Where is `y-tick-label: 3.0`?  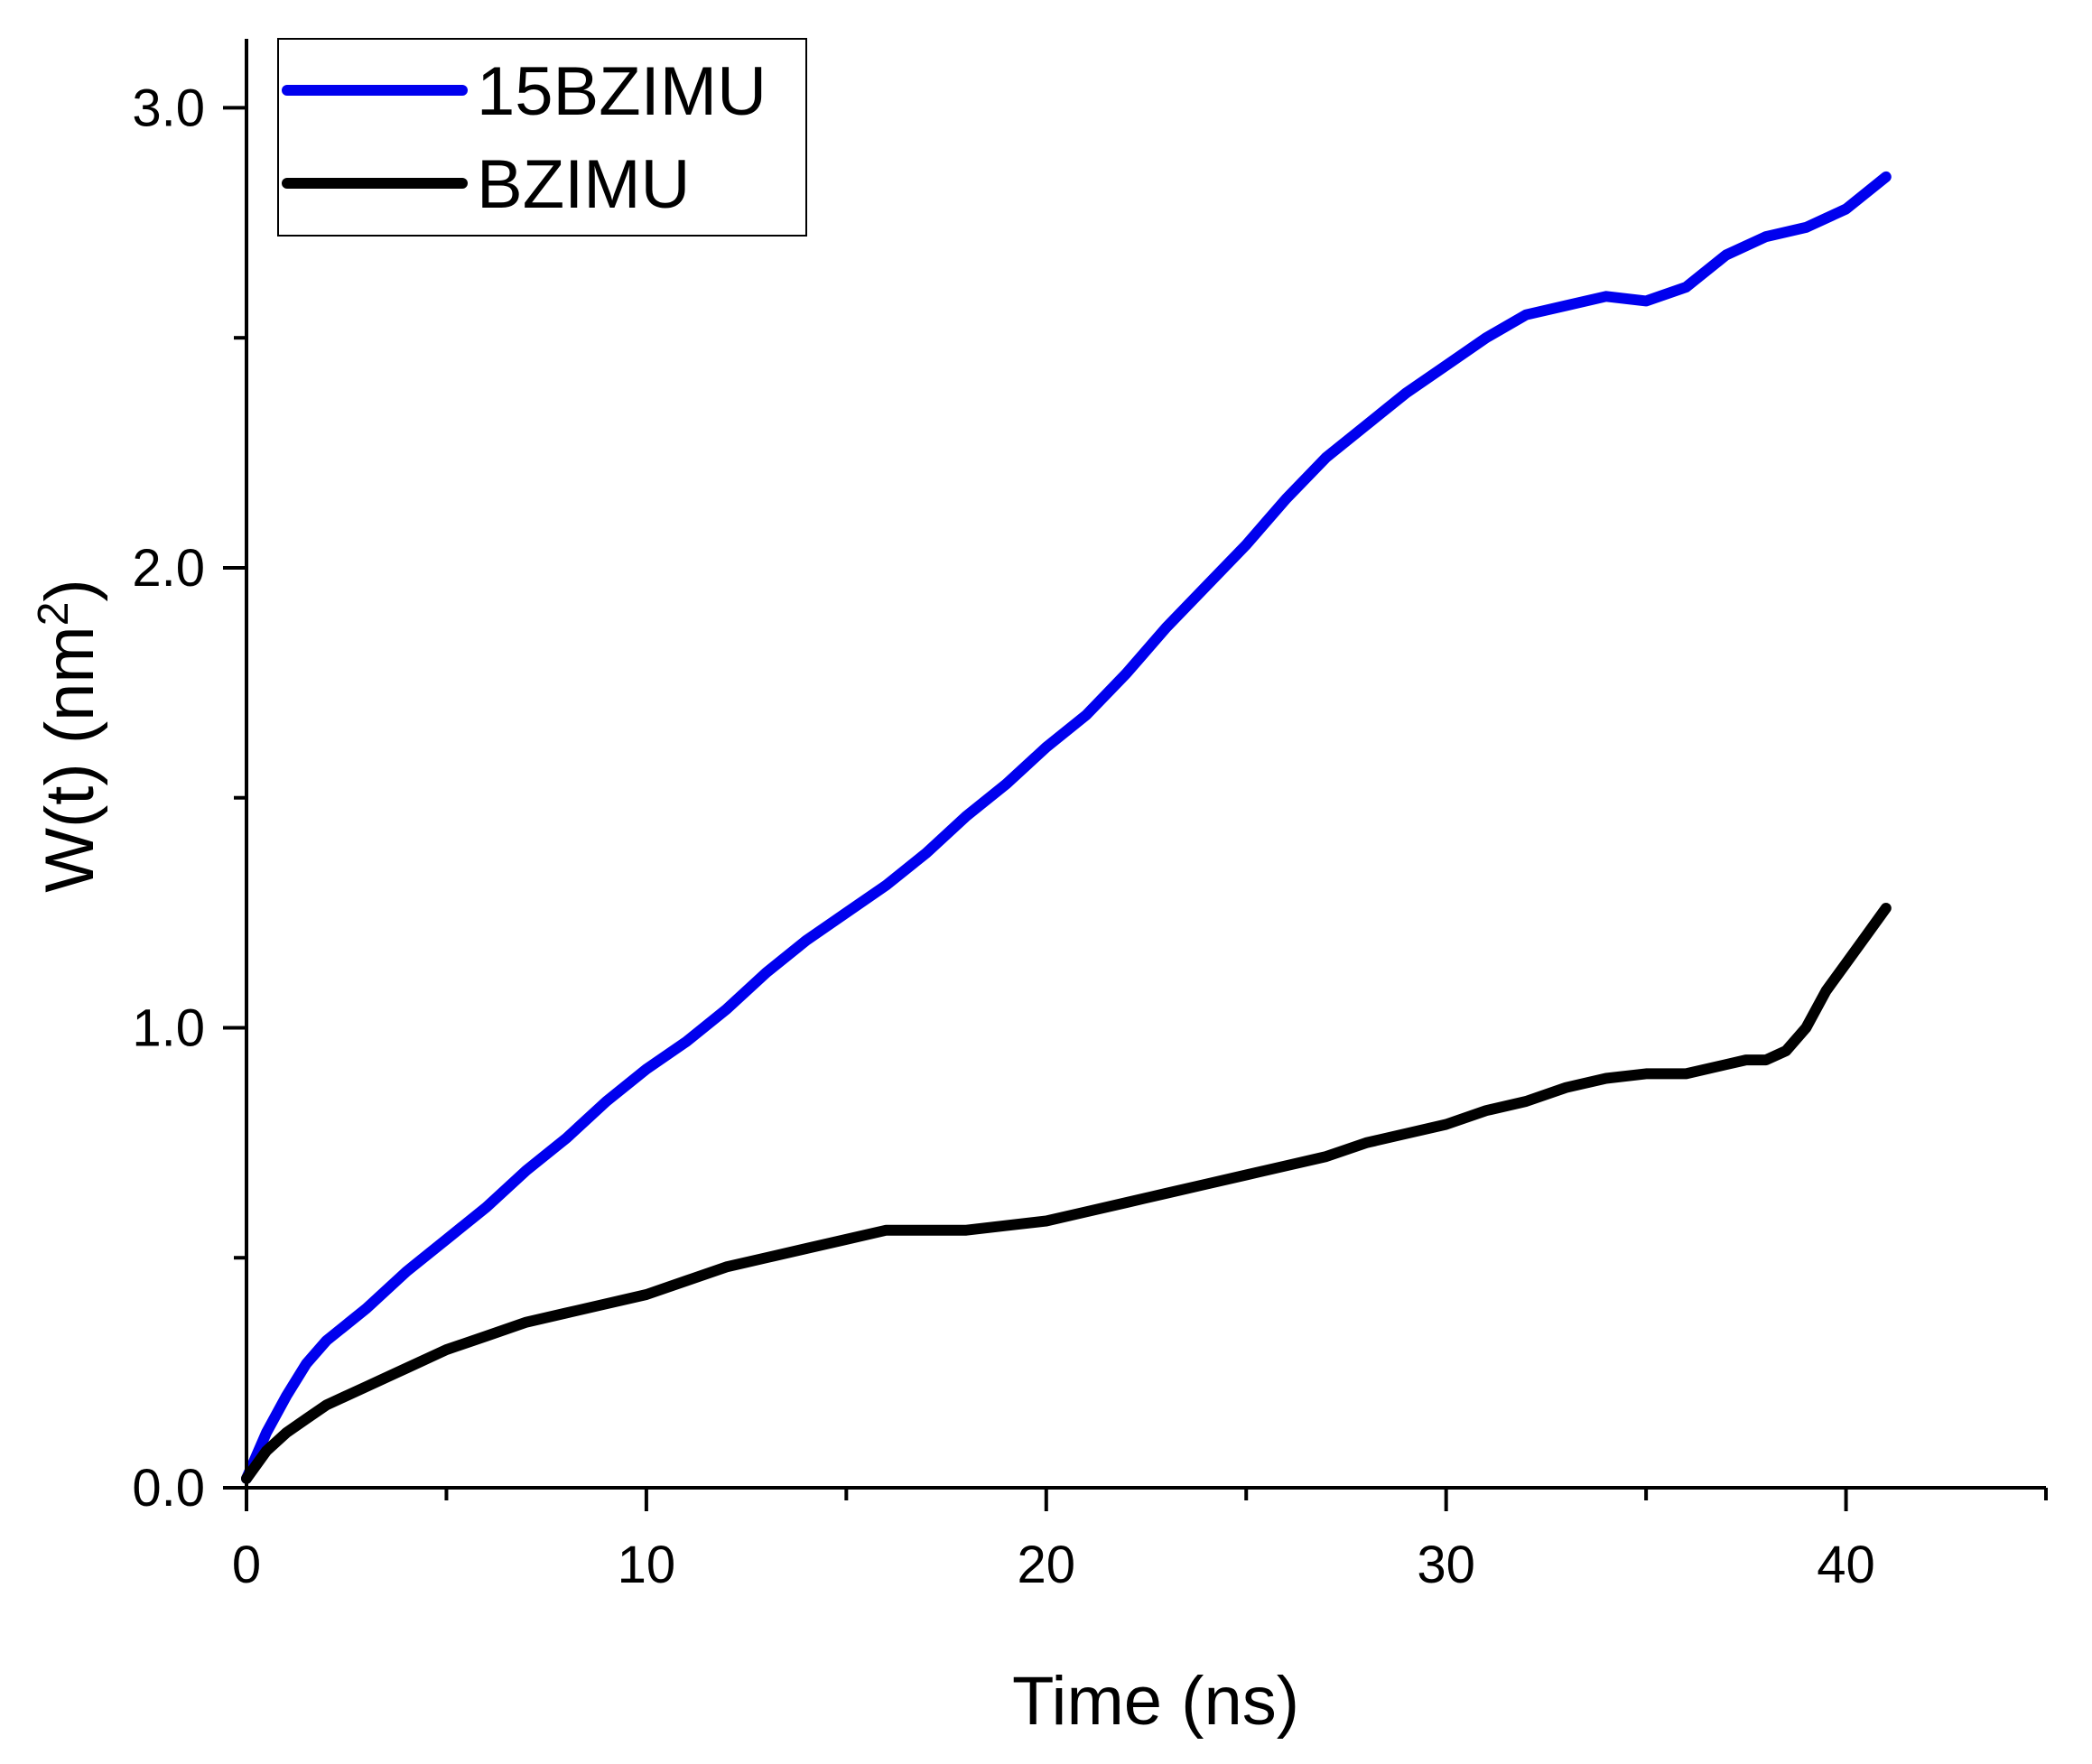 y-tick-label: 3.0 is located at coordinates (168, 108).